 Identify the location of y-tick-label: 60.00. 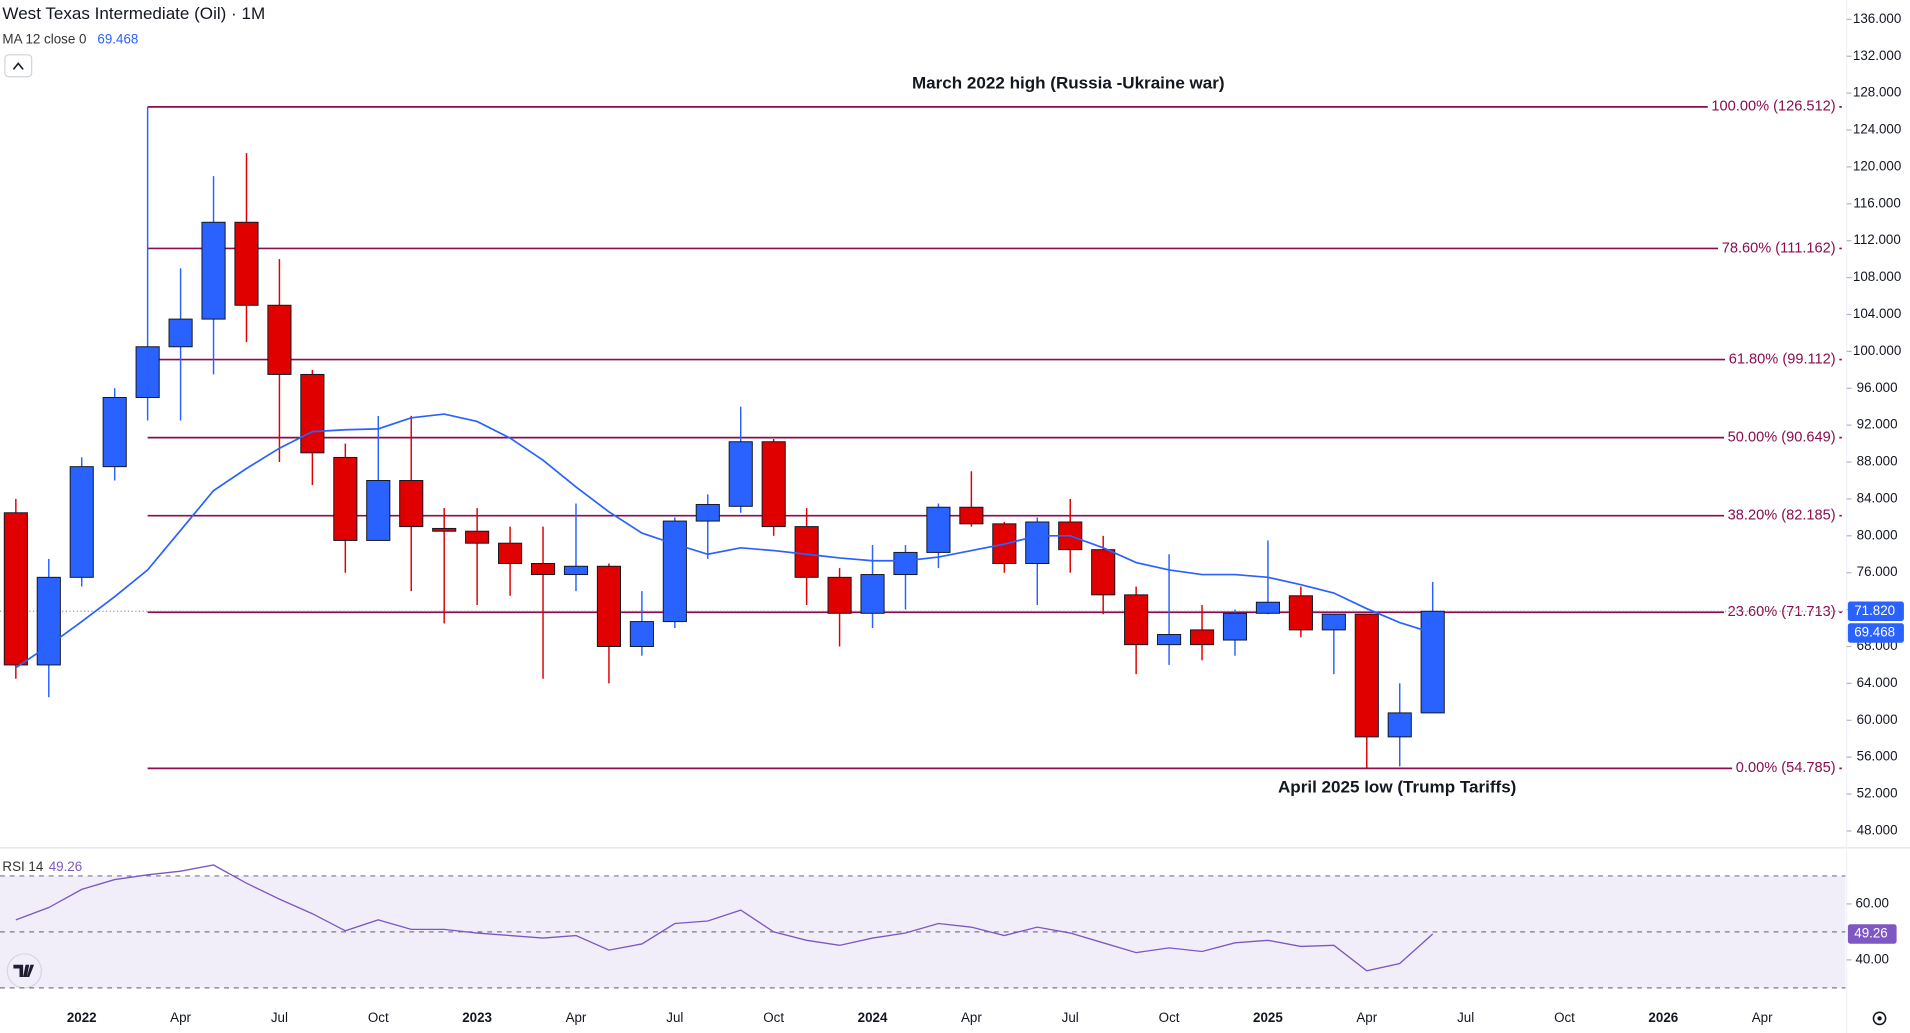
(1871, 902).